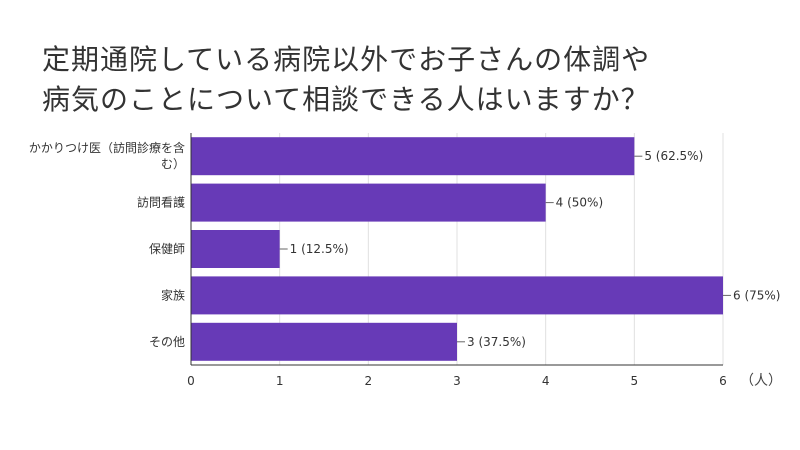 The height and width of the screenshot is (450, 800). What do you see at coordinates (546, 381) in the screenshot?
I see `x-tick-label: 4` at bounding box center [546, 381].